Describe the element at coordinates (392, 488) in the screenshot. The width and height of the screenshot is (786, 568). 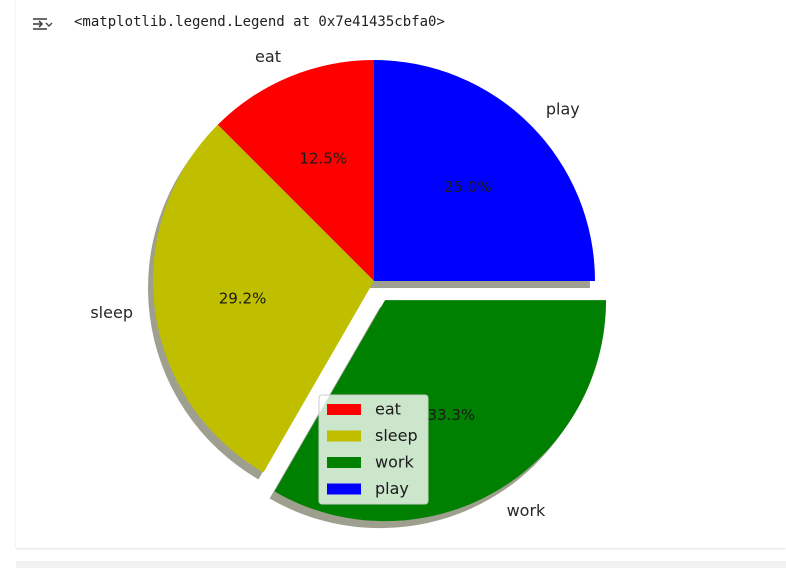
I see `legend-label-play: play` at that location.